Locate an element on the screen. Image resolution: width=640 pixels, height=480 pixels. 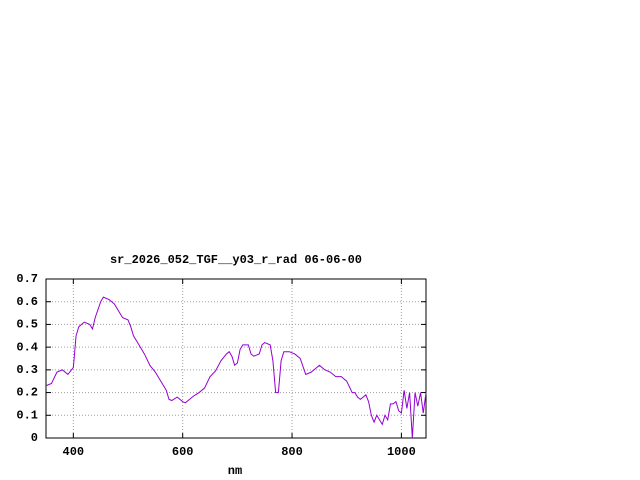
x-tick-label: 600 is located at coordinates (183, 452).